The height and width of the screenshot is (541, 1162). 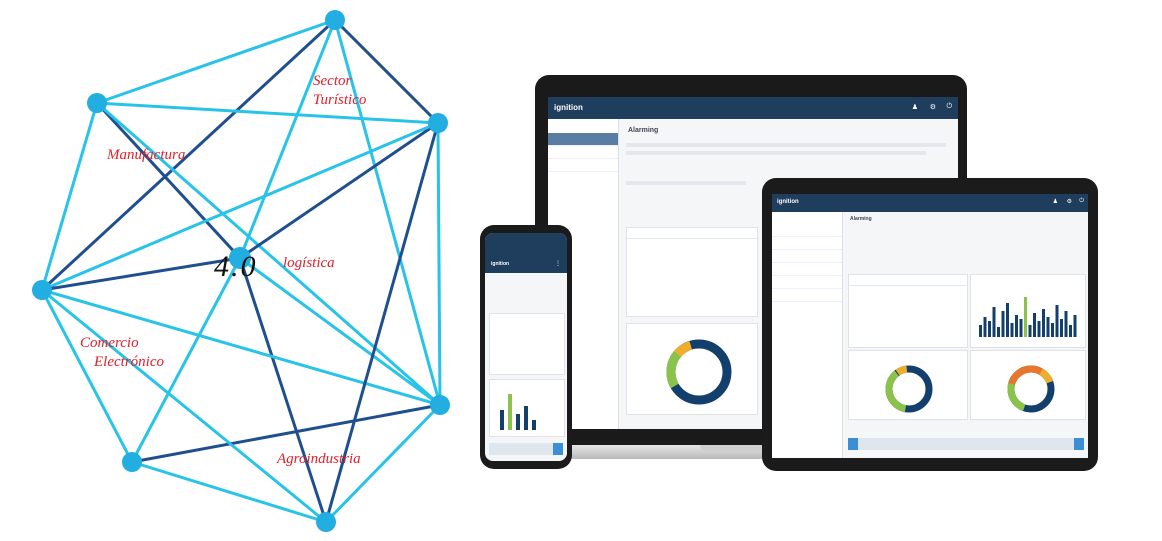 I want to click on tablet-brand-logo: ignition, so click(x=788, y=202).